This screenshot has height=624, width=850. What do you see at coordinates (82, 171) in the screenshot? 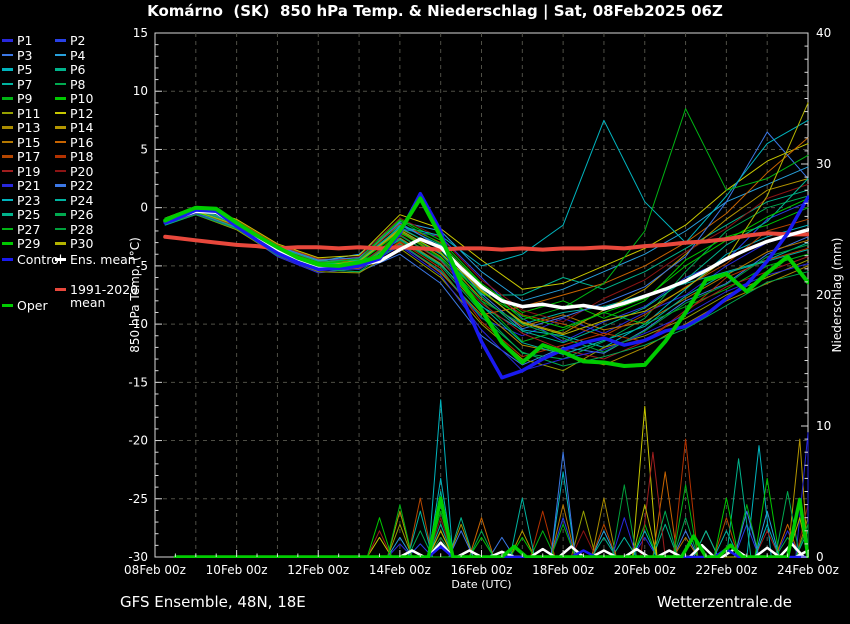
I see `legend-label: P20` at bounding box center [82, 171].